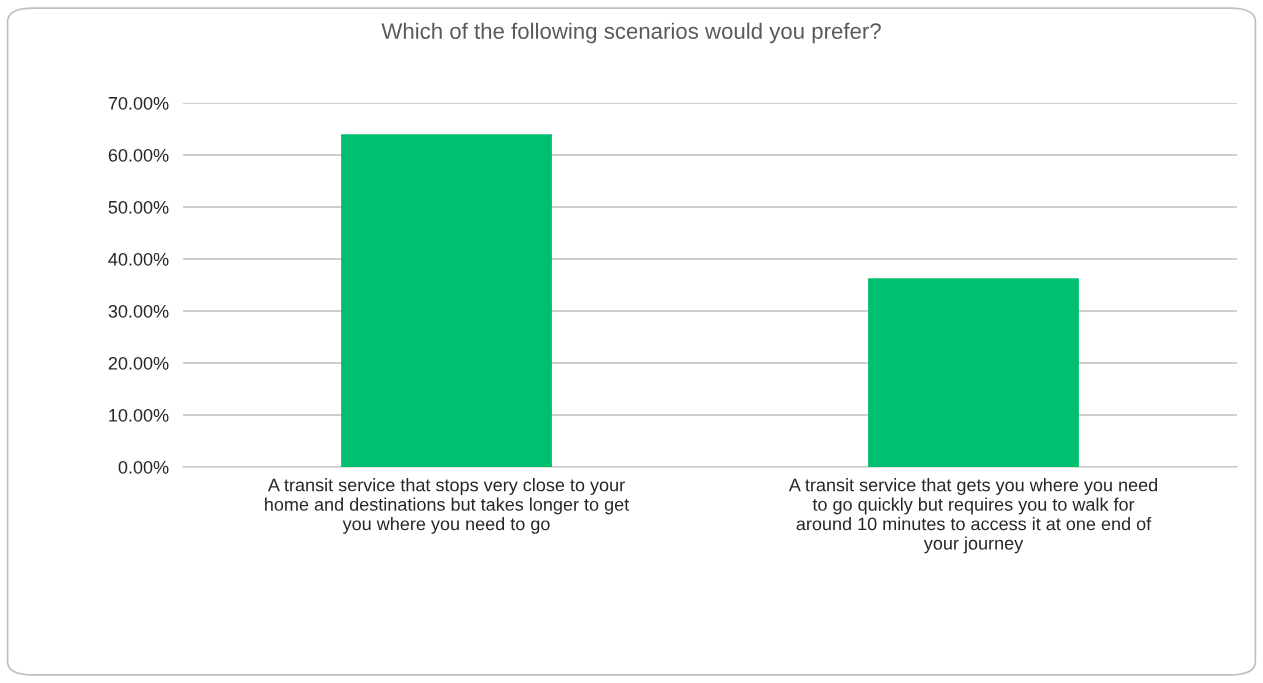 The height and width of the screenshot is (683, 1263). I want to click on y-tick-label: 70.00%, so click(138, 103).